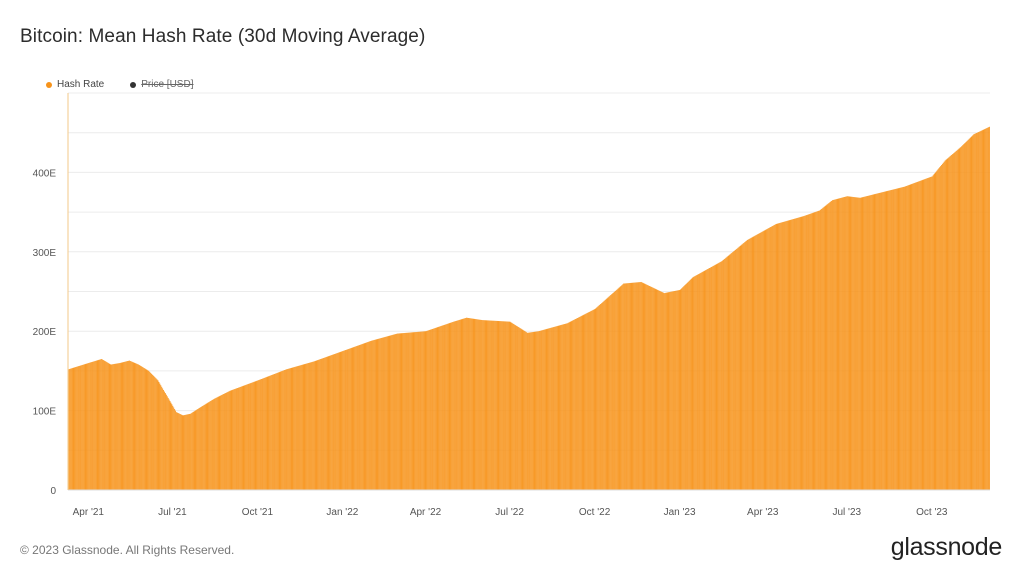 This screenshot has width=1024, height=576. Describe the element at coordinates (172, 512) in the screenshot. I see `x-tick-label: Jul '21` at that location.